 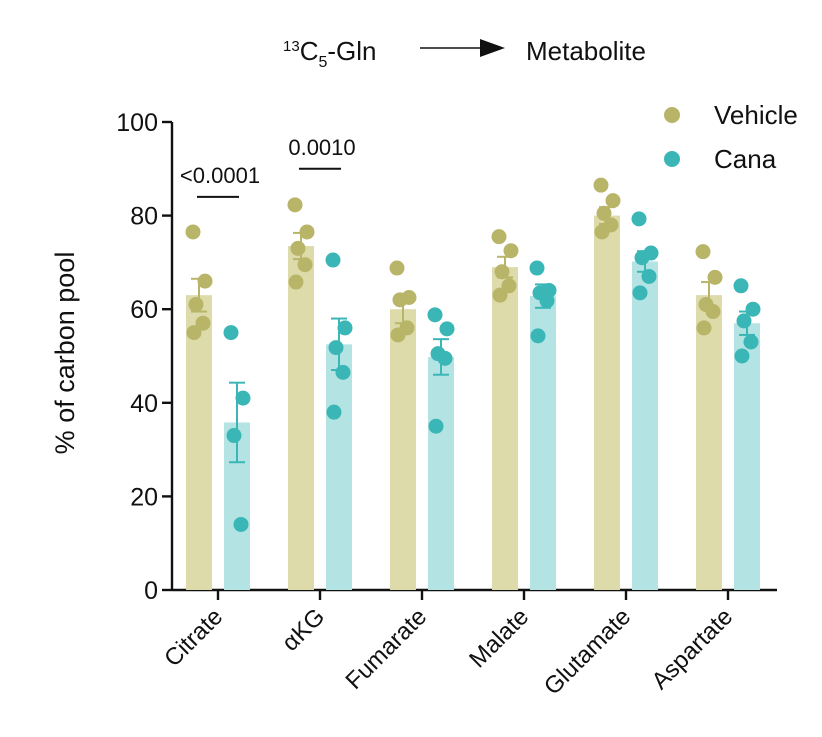 What do you see at coordinates (586, 51) in the screenshot?
I see `title-product: Metabolite` at bounding box center [586, 51].